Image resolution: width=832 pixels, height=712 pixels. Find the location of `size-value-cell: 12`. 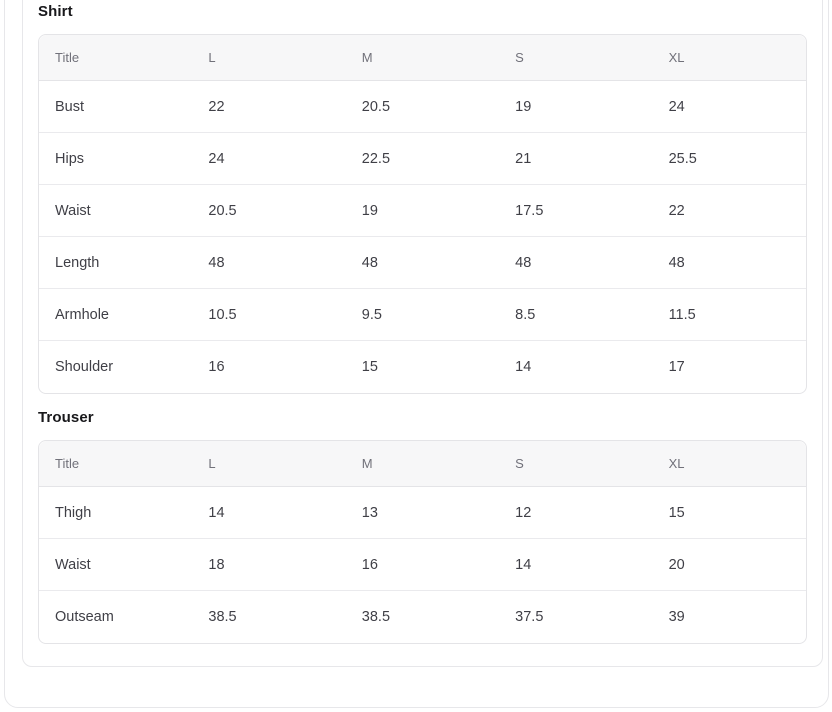

size-value-cell: 12 is located at coordinates (576, 513).